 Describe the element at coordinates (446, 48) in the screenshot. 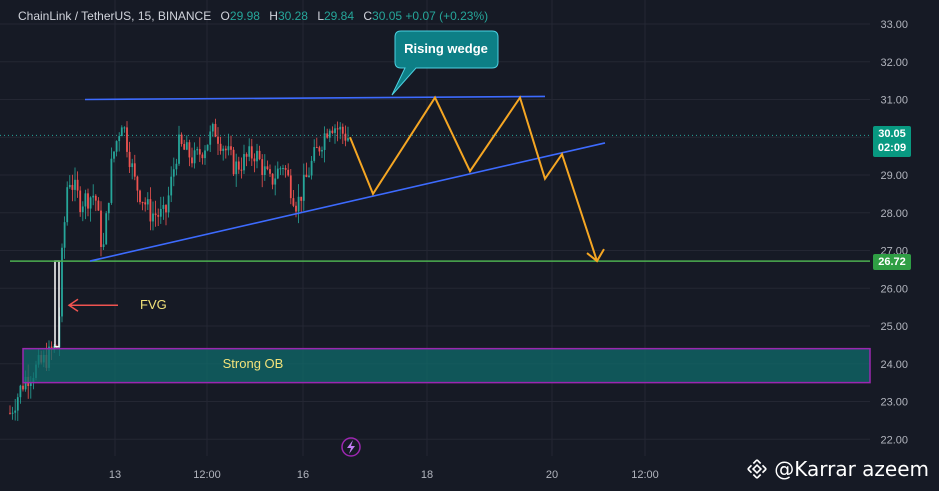

I see `callout-text: Rising wedge` at that location.